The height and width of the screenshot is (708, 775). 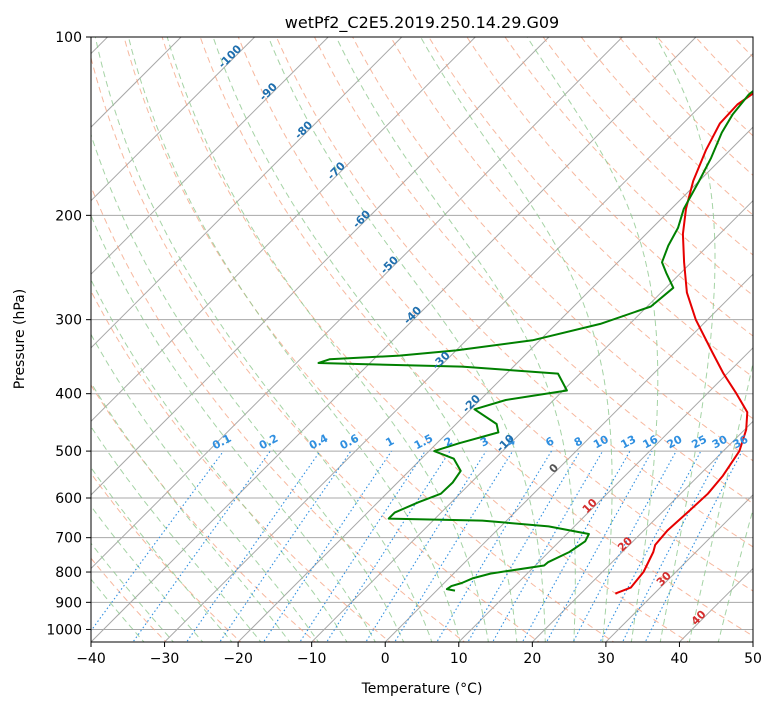 I want to click on x-tick-label: −10, so click(x=312, y=659).